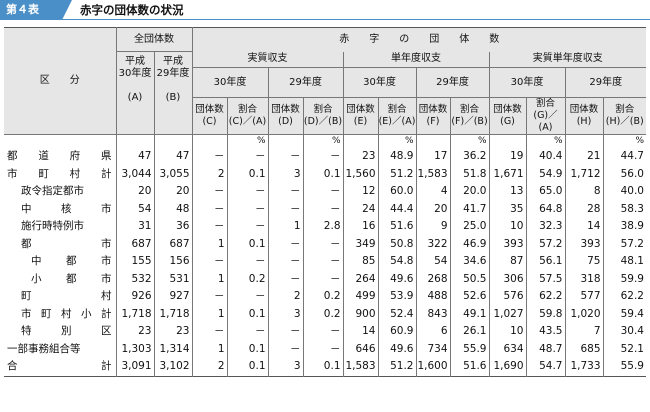 The image size is (650, 412). What do you see at coordinates (583, 262) in the screenshot?
I see `value-cell: 75` at bounding box center [583, 262].